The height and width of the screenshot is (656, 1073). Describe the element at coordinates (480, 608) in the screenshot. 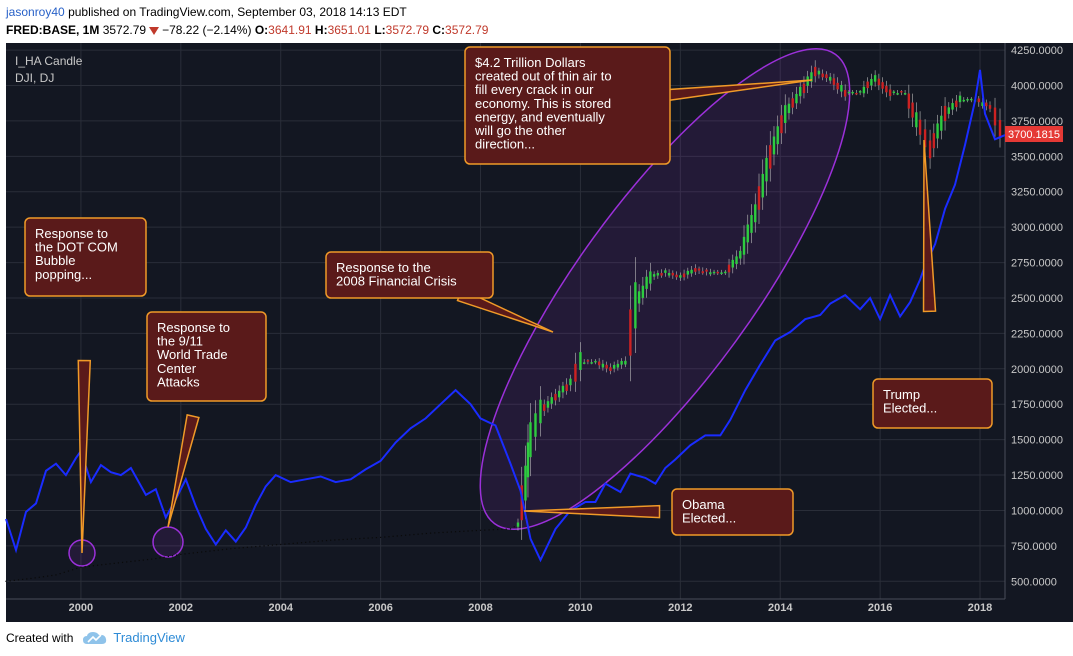

I see `x-tick-label: 2008` at that location.